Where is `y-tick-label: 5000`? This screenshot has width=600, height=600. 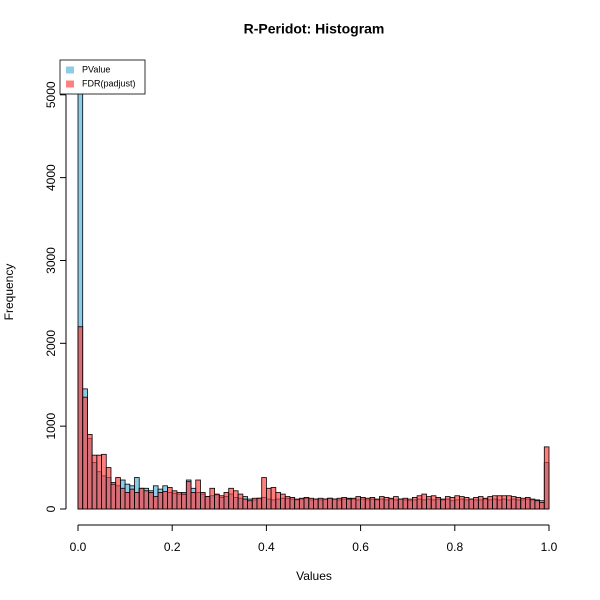
y-tick-label: 5000 is located at coordinates (51, 94).